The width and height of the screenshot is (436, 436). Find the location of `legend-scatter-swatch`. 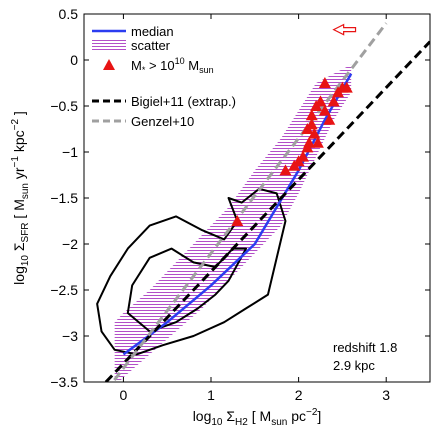

legend-scatter-swatch is located at coordinates (109, 45).